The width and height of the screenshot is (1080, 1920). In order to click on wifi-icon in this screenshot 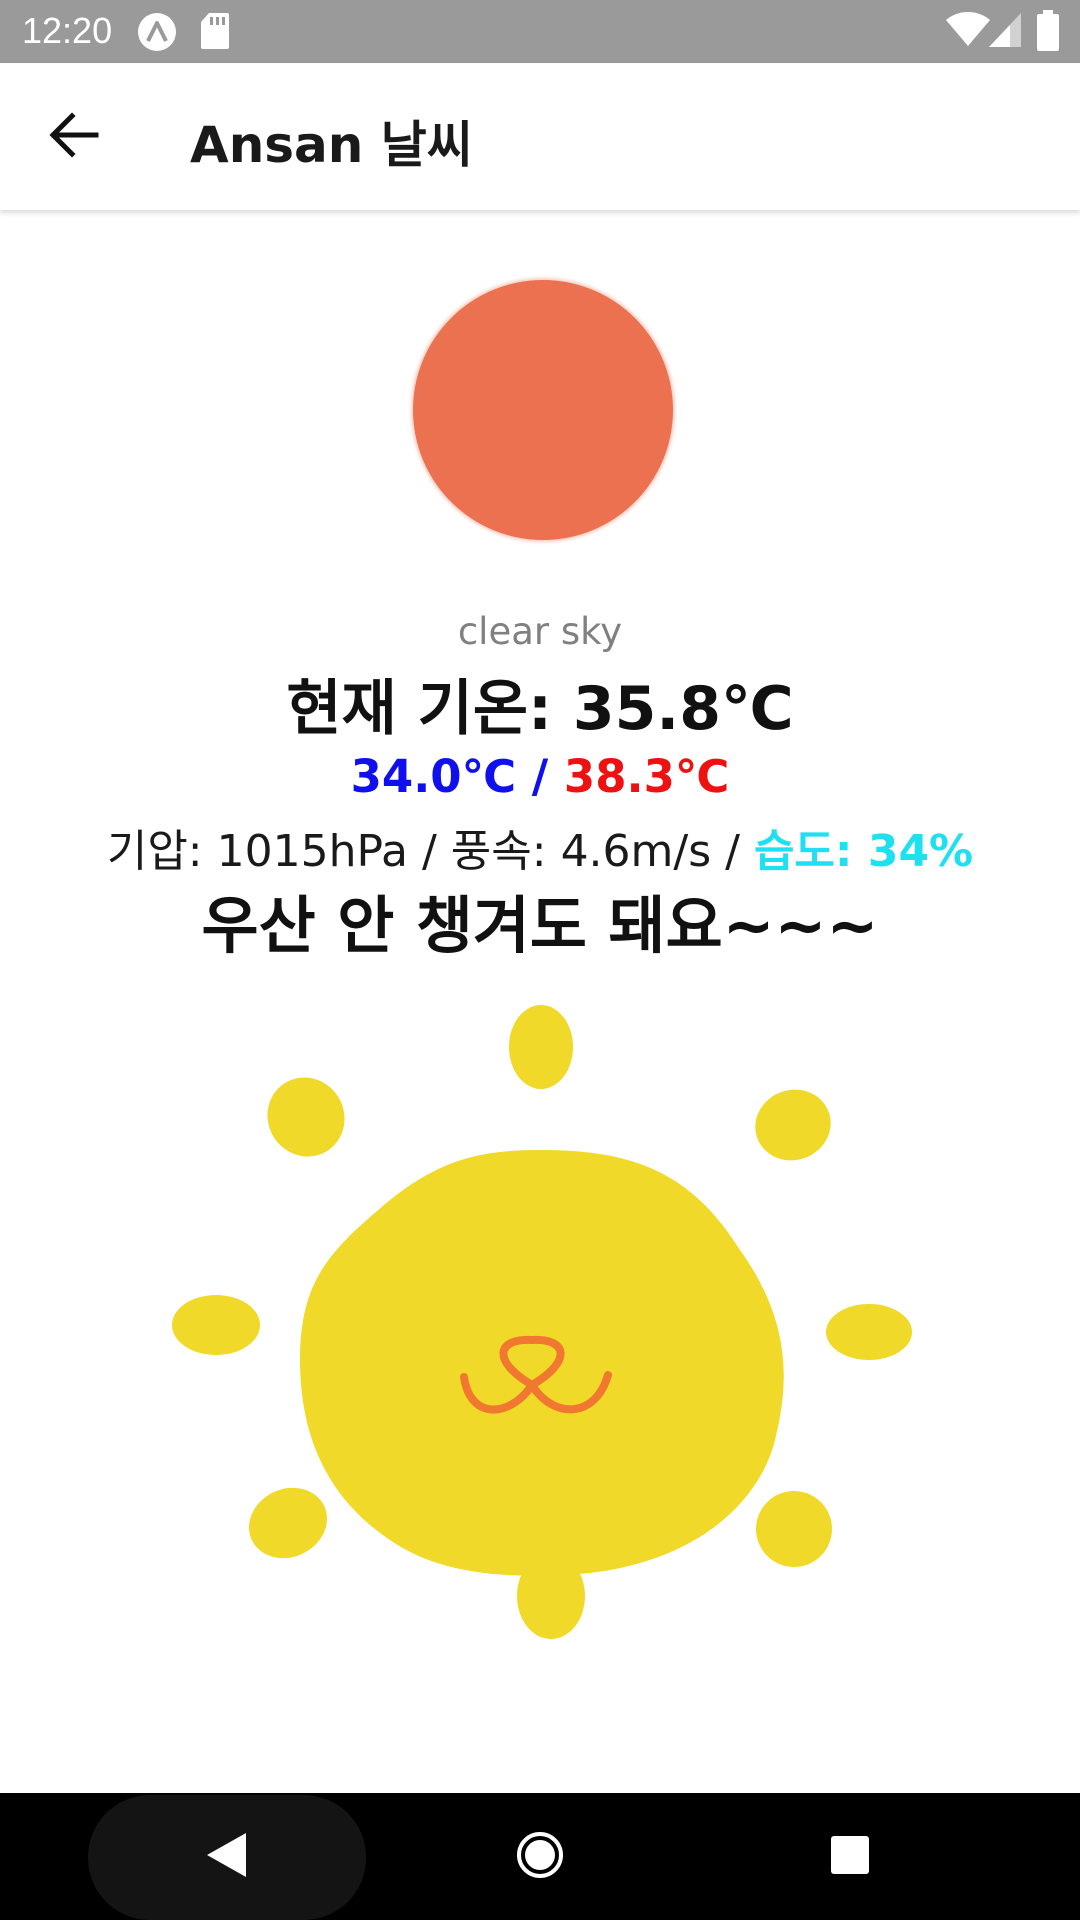, I will do `click(968, 31)`.